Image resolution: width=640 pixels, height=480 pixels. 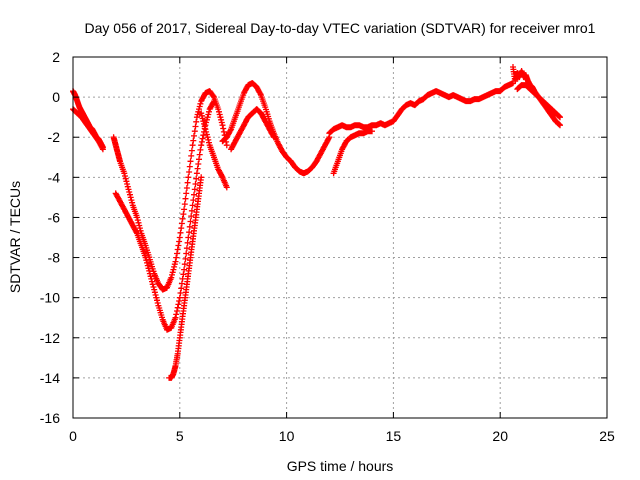 I want to click on x-tick-label: 15, so click(x=394, y=436).